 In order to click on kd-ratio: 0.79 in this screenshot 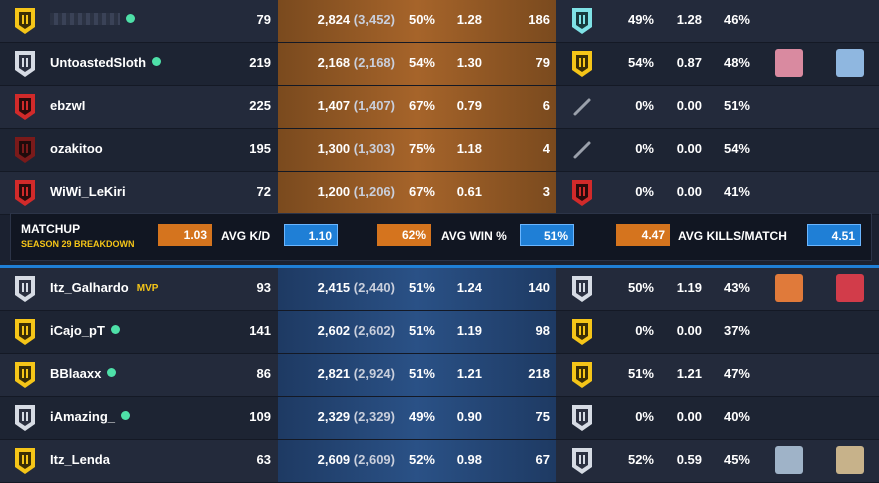, I will do `click(469, 105)`.